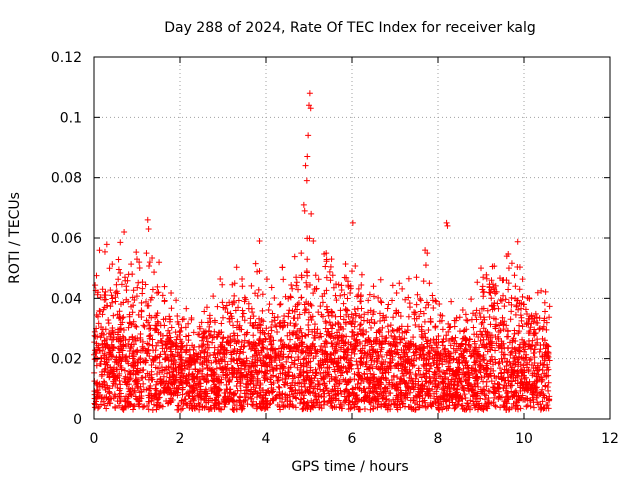 Image resolution: width=640 pixels, height=480 pixels. I want to click on x-tick-label: 8, so click(438, 439).